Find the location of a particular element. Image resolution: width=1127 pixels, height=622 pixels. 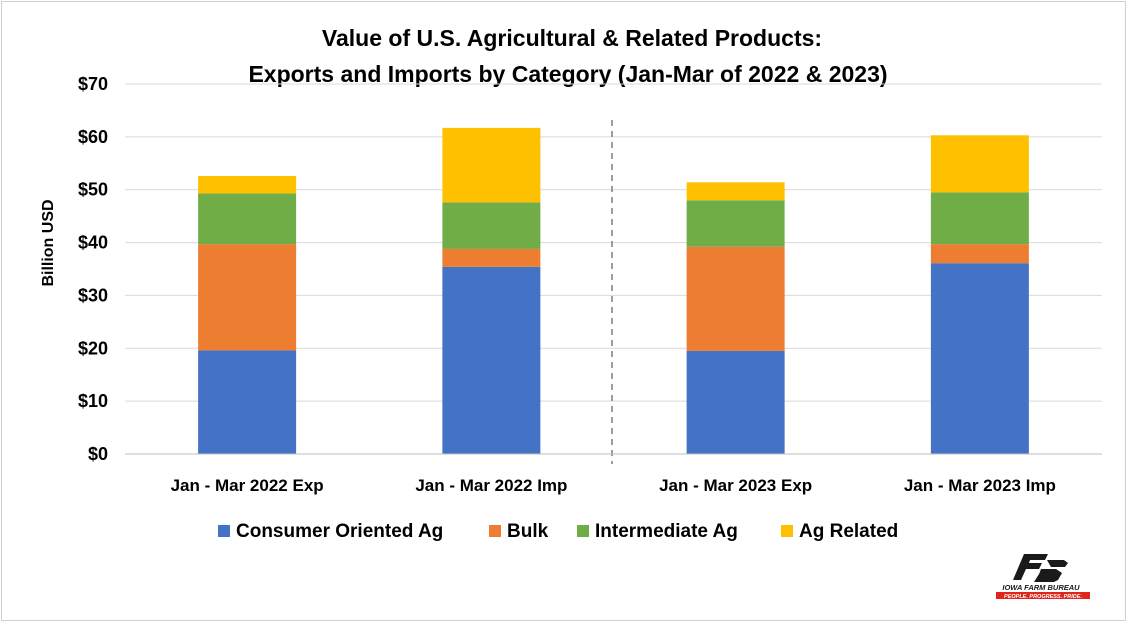

y-tick-label: $50 is located at coordinates (93, 190).